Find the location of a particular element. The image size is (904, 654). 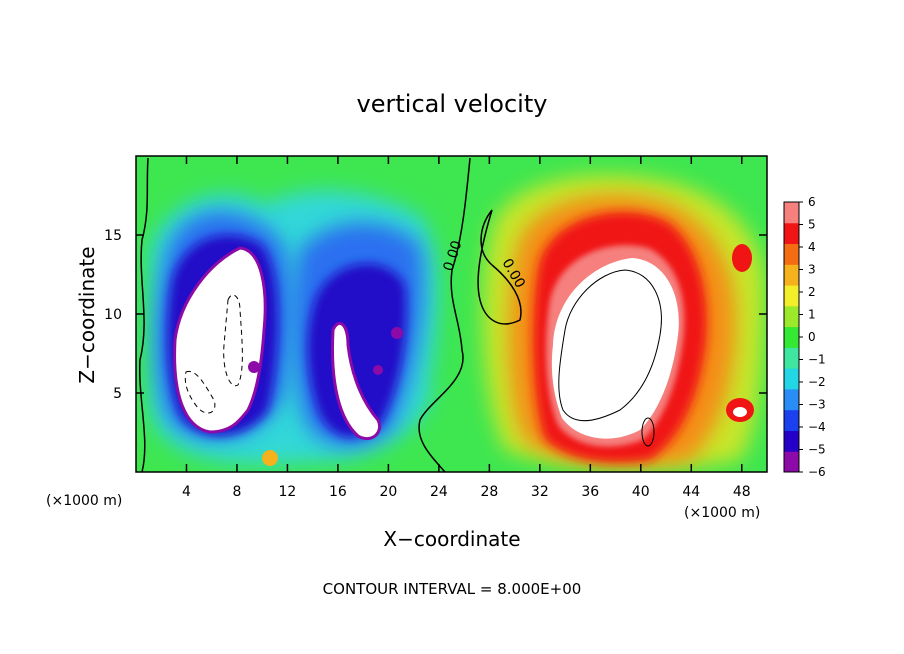

colorbar-tick-label: 2 is located at coordinates (812, 292).